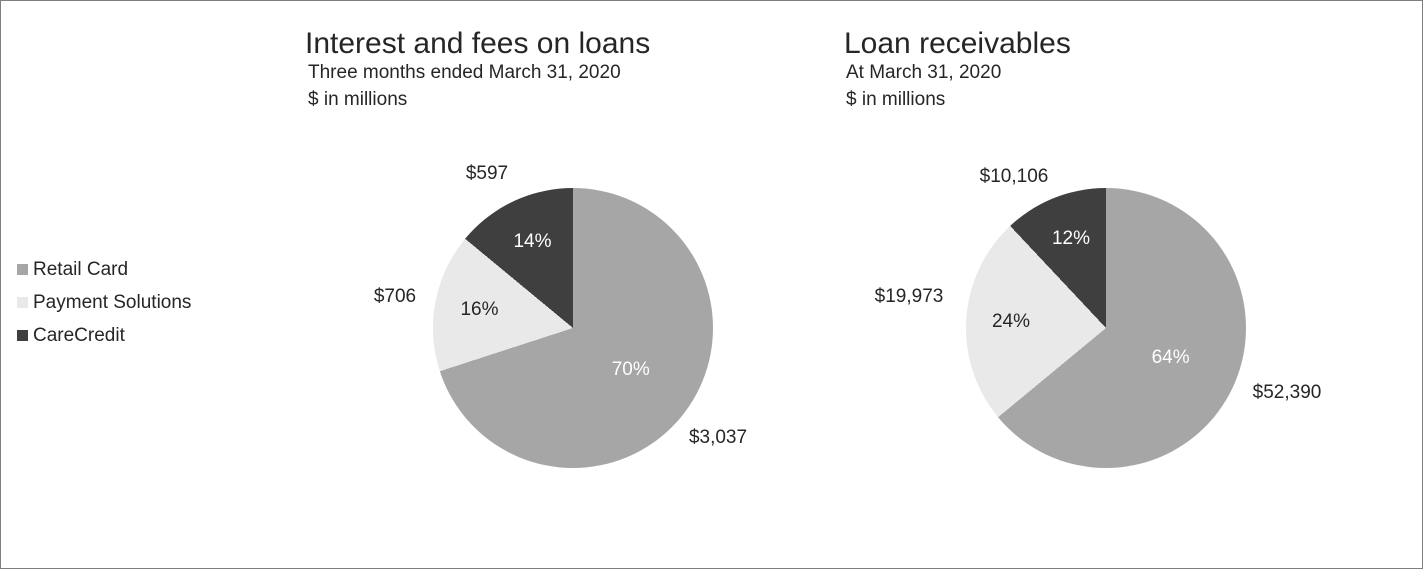  What do you see at coordinates (532, 241) in the screenshot?
I see `pct-label-carecredit: 14%` at bounding box center [532, 241].